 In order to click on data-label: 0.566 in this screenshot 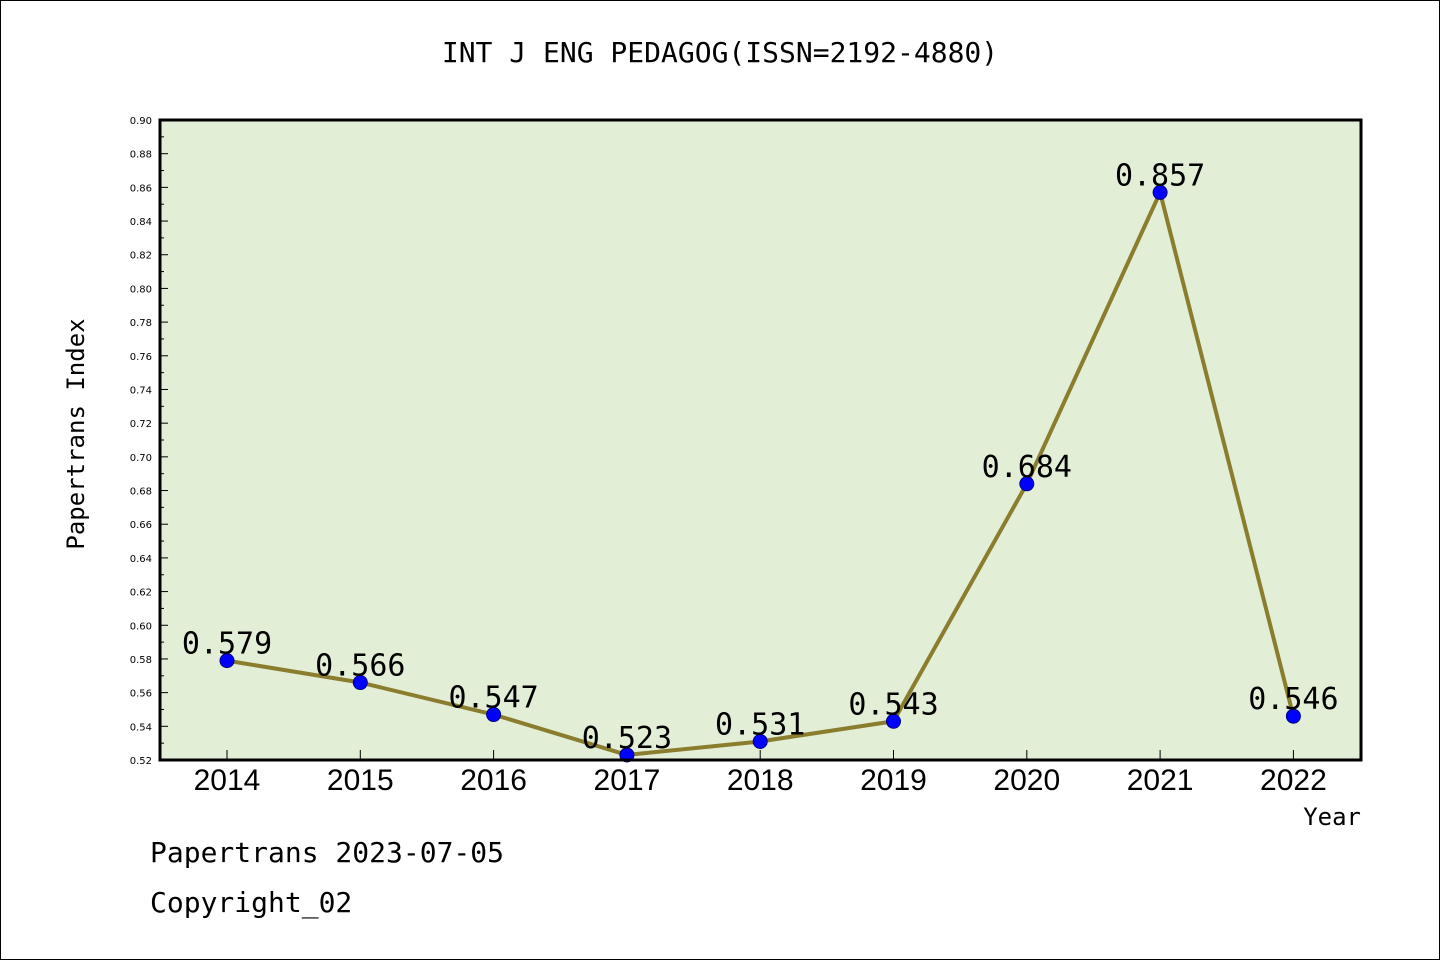, I will do `click(360, 666)`.